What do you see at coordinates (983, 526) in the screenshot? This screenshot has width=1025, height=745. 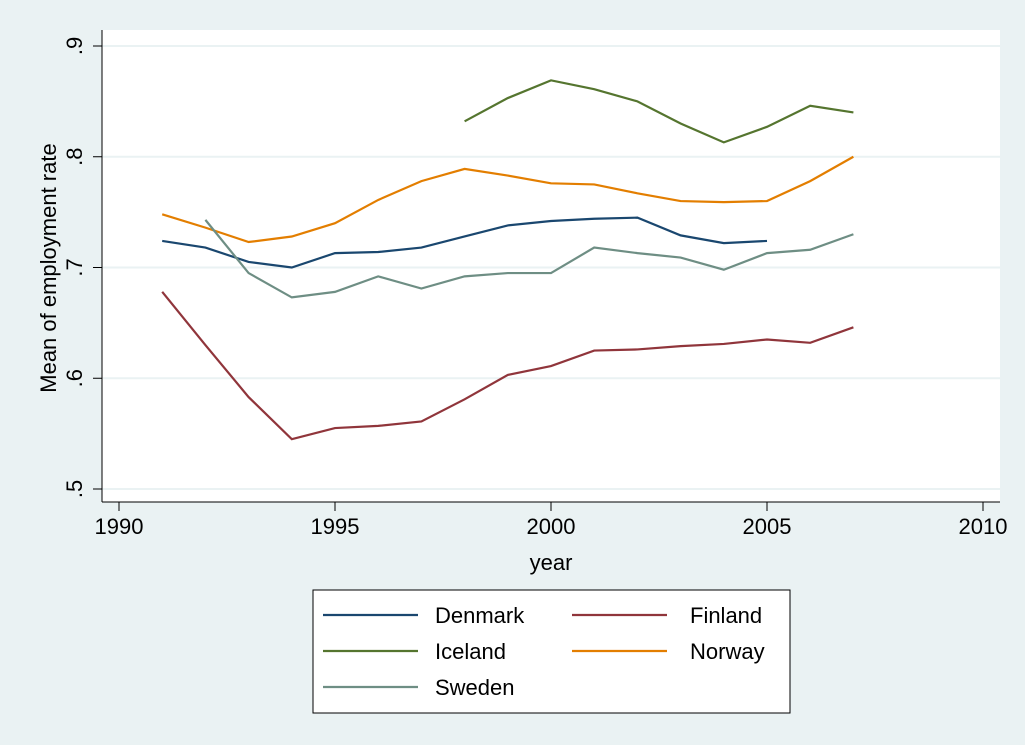 I see `x-tick-label: 2010` at bounding box center [983, 526].